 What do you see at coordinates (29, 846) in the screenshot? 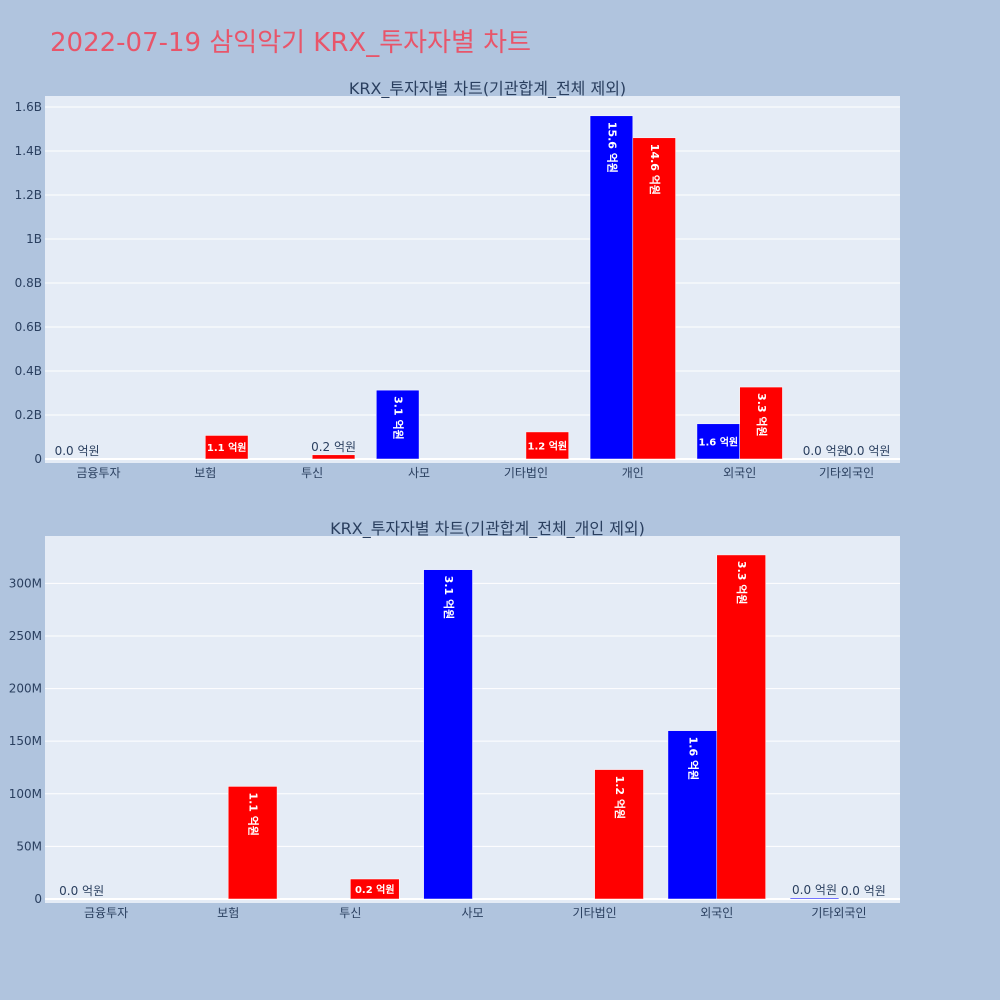
I see `y-tick-label: 50M` at bounding box center [29, 846].